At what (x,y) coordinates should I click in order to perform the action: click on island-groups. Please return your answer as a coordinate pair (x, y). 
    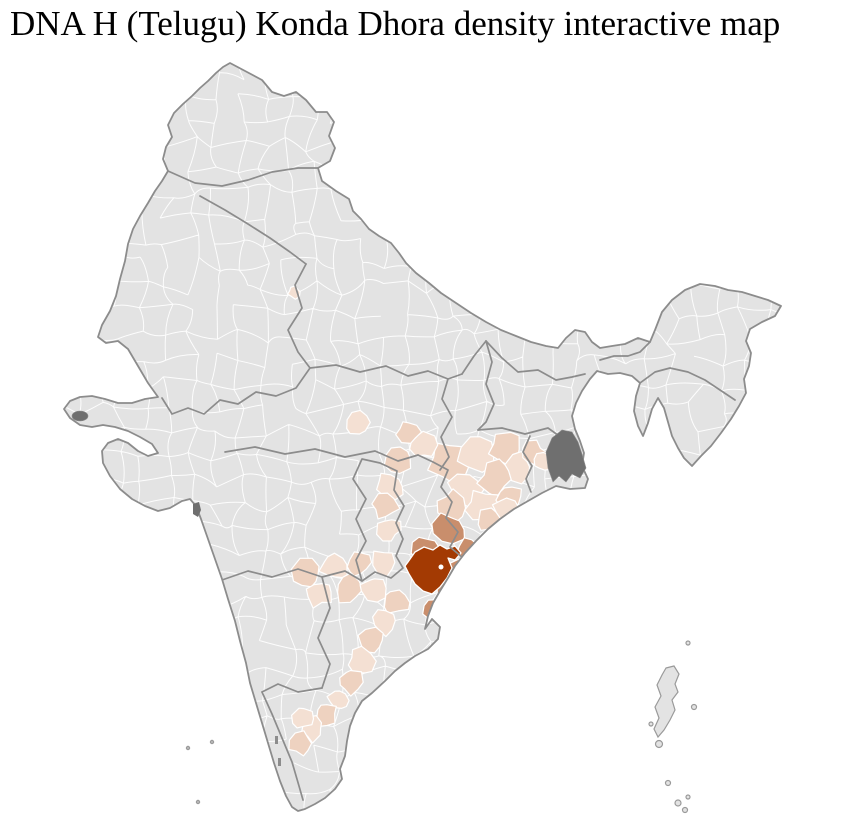
    Looking at the image, I should click on (441, 727).